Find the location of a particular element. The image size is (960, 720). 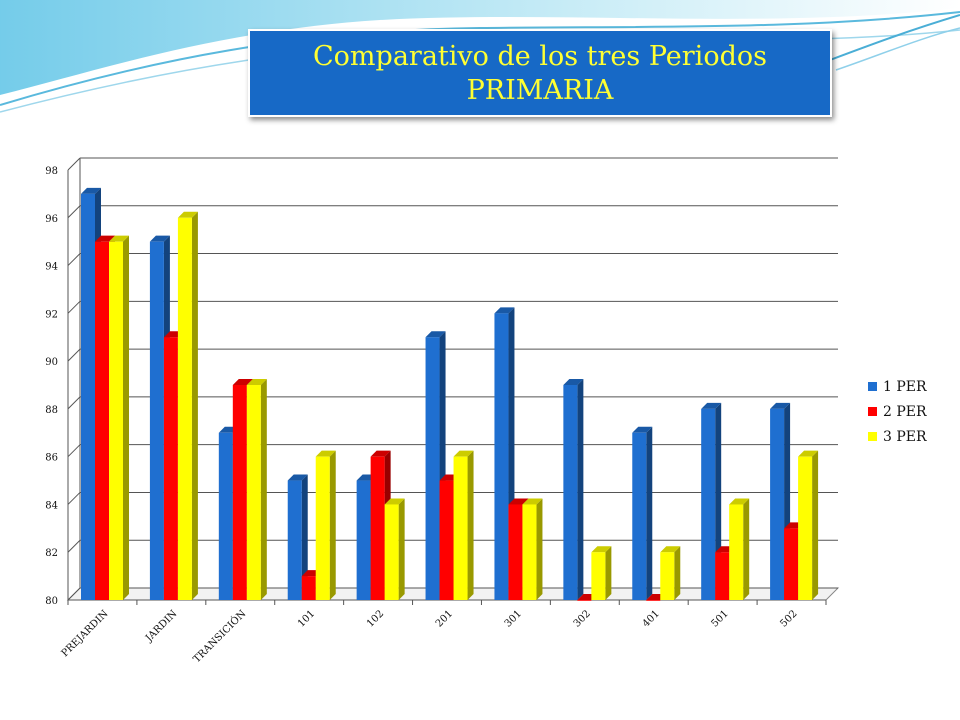

y-tick-label: 82 is located at coordinates (51, 553).